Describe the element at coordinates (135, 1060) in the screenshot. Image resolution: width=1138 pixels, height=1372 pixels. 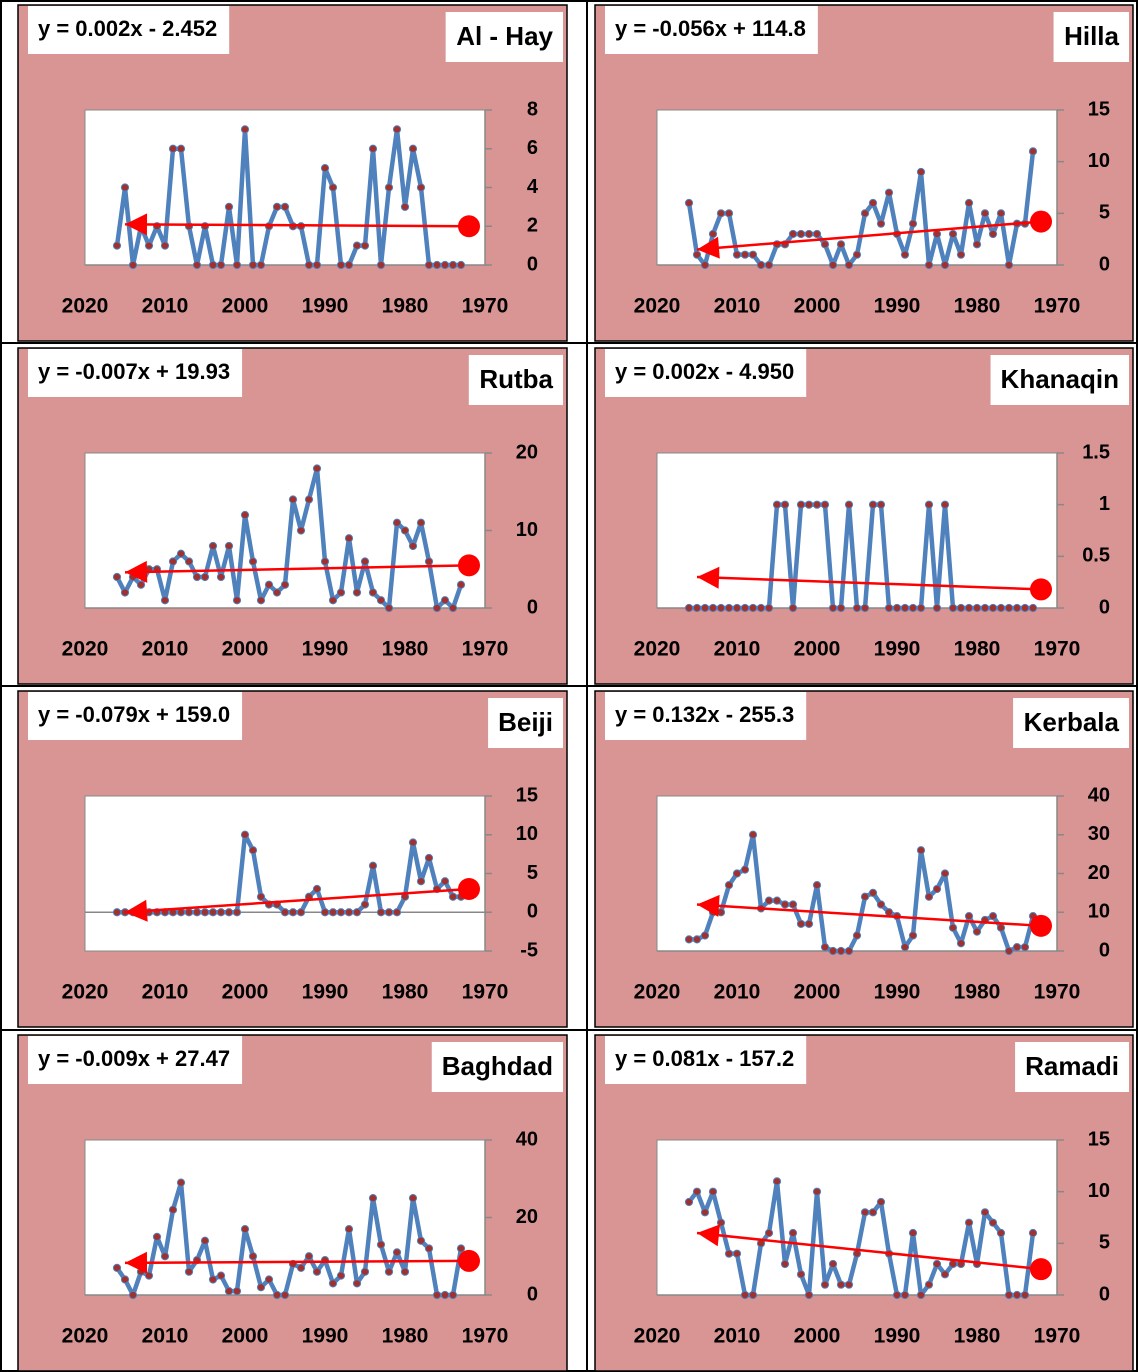
I see `equation-box` at that location.